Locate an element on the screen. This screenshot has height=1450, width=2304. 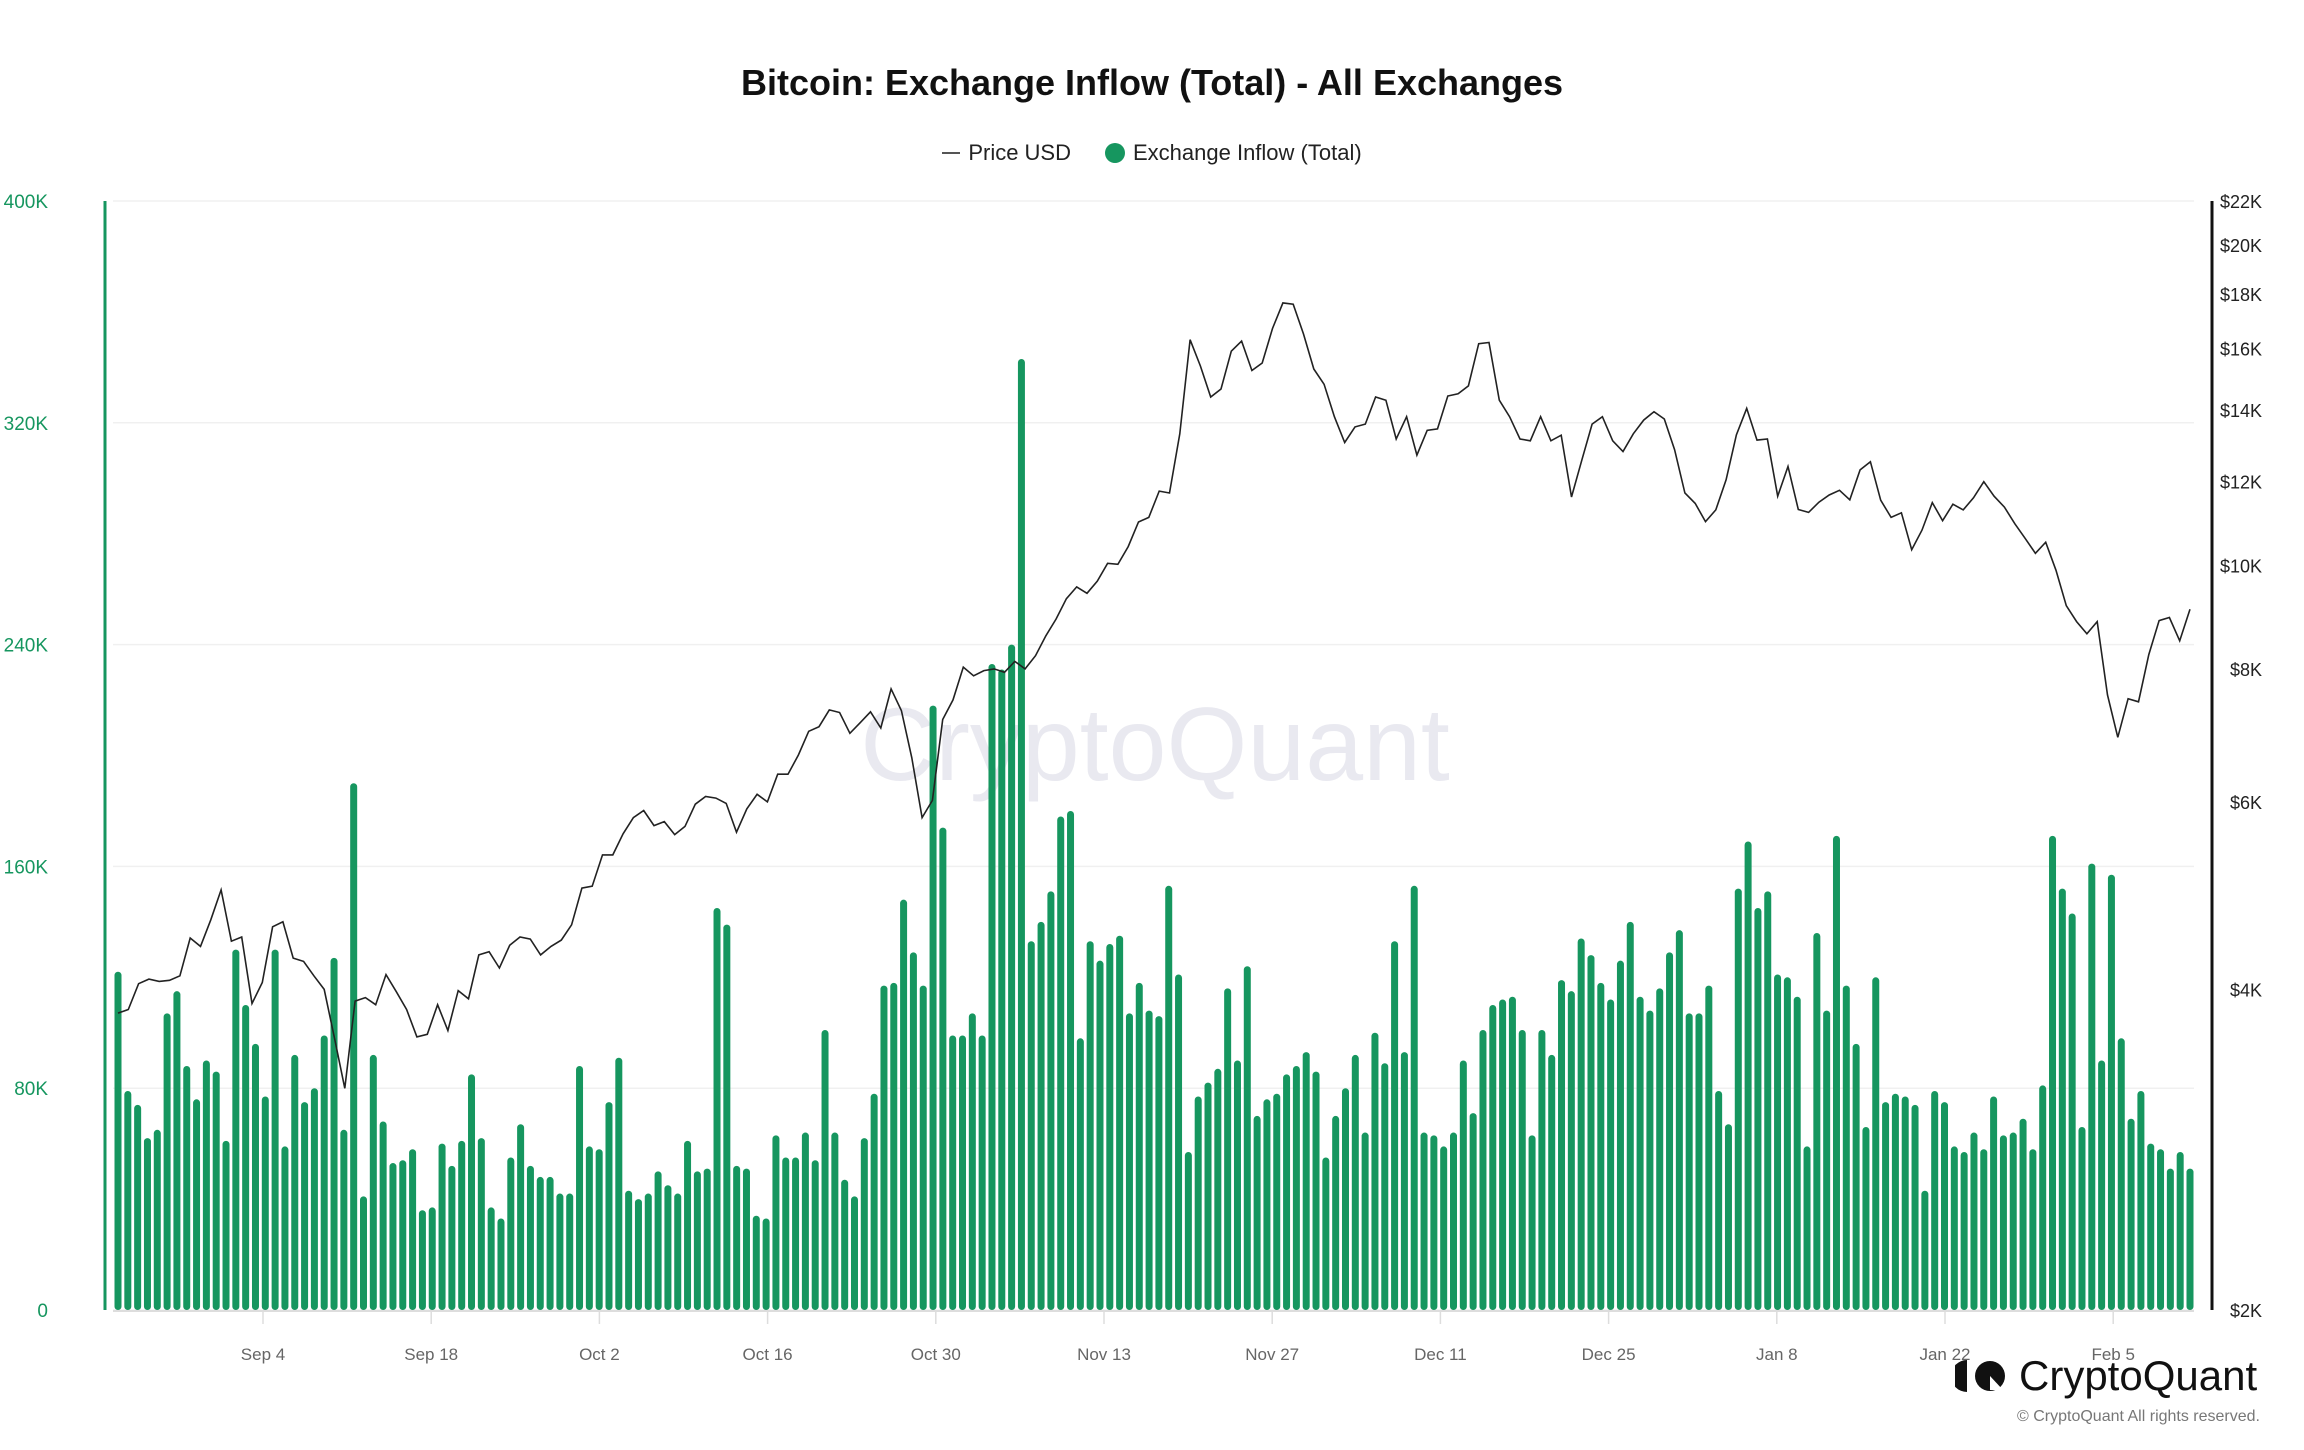
right-tick-label: $10K is located at coordinates (2241, 567).